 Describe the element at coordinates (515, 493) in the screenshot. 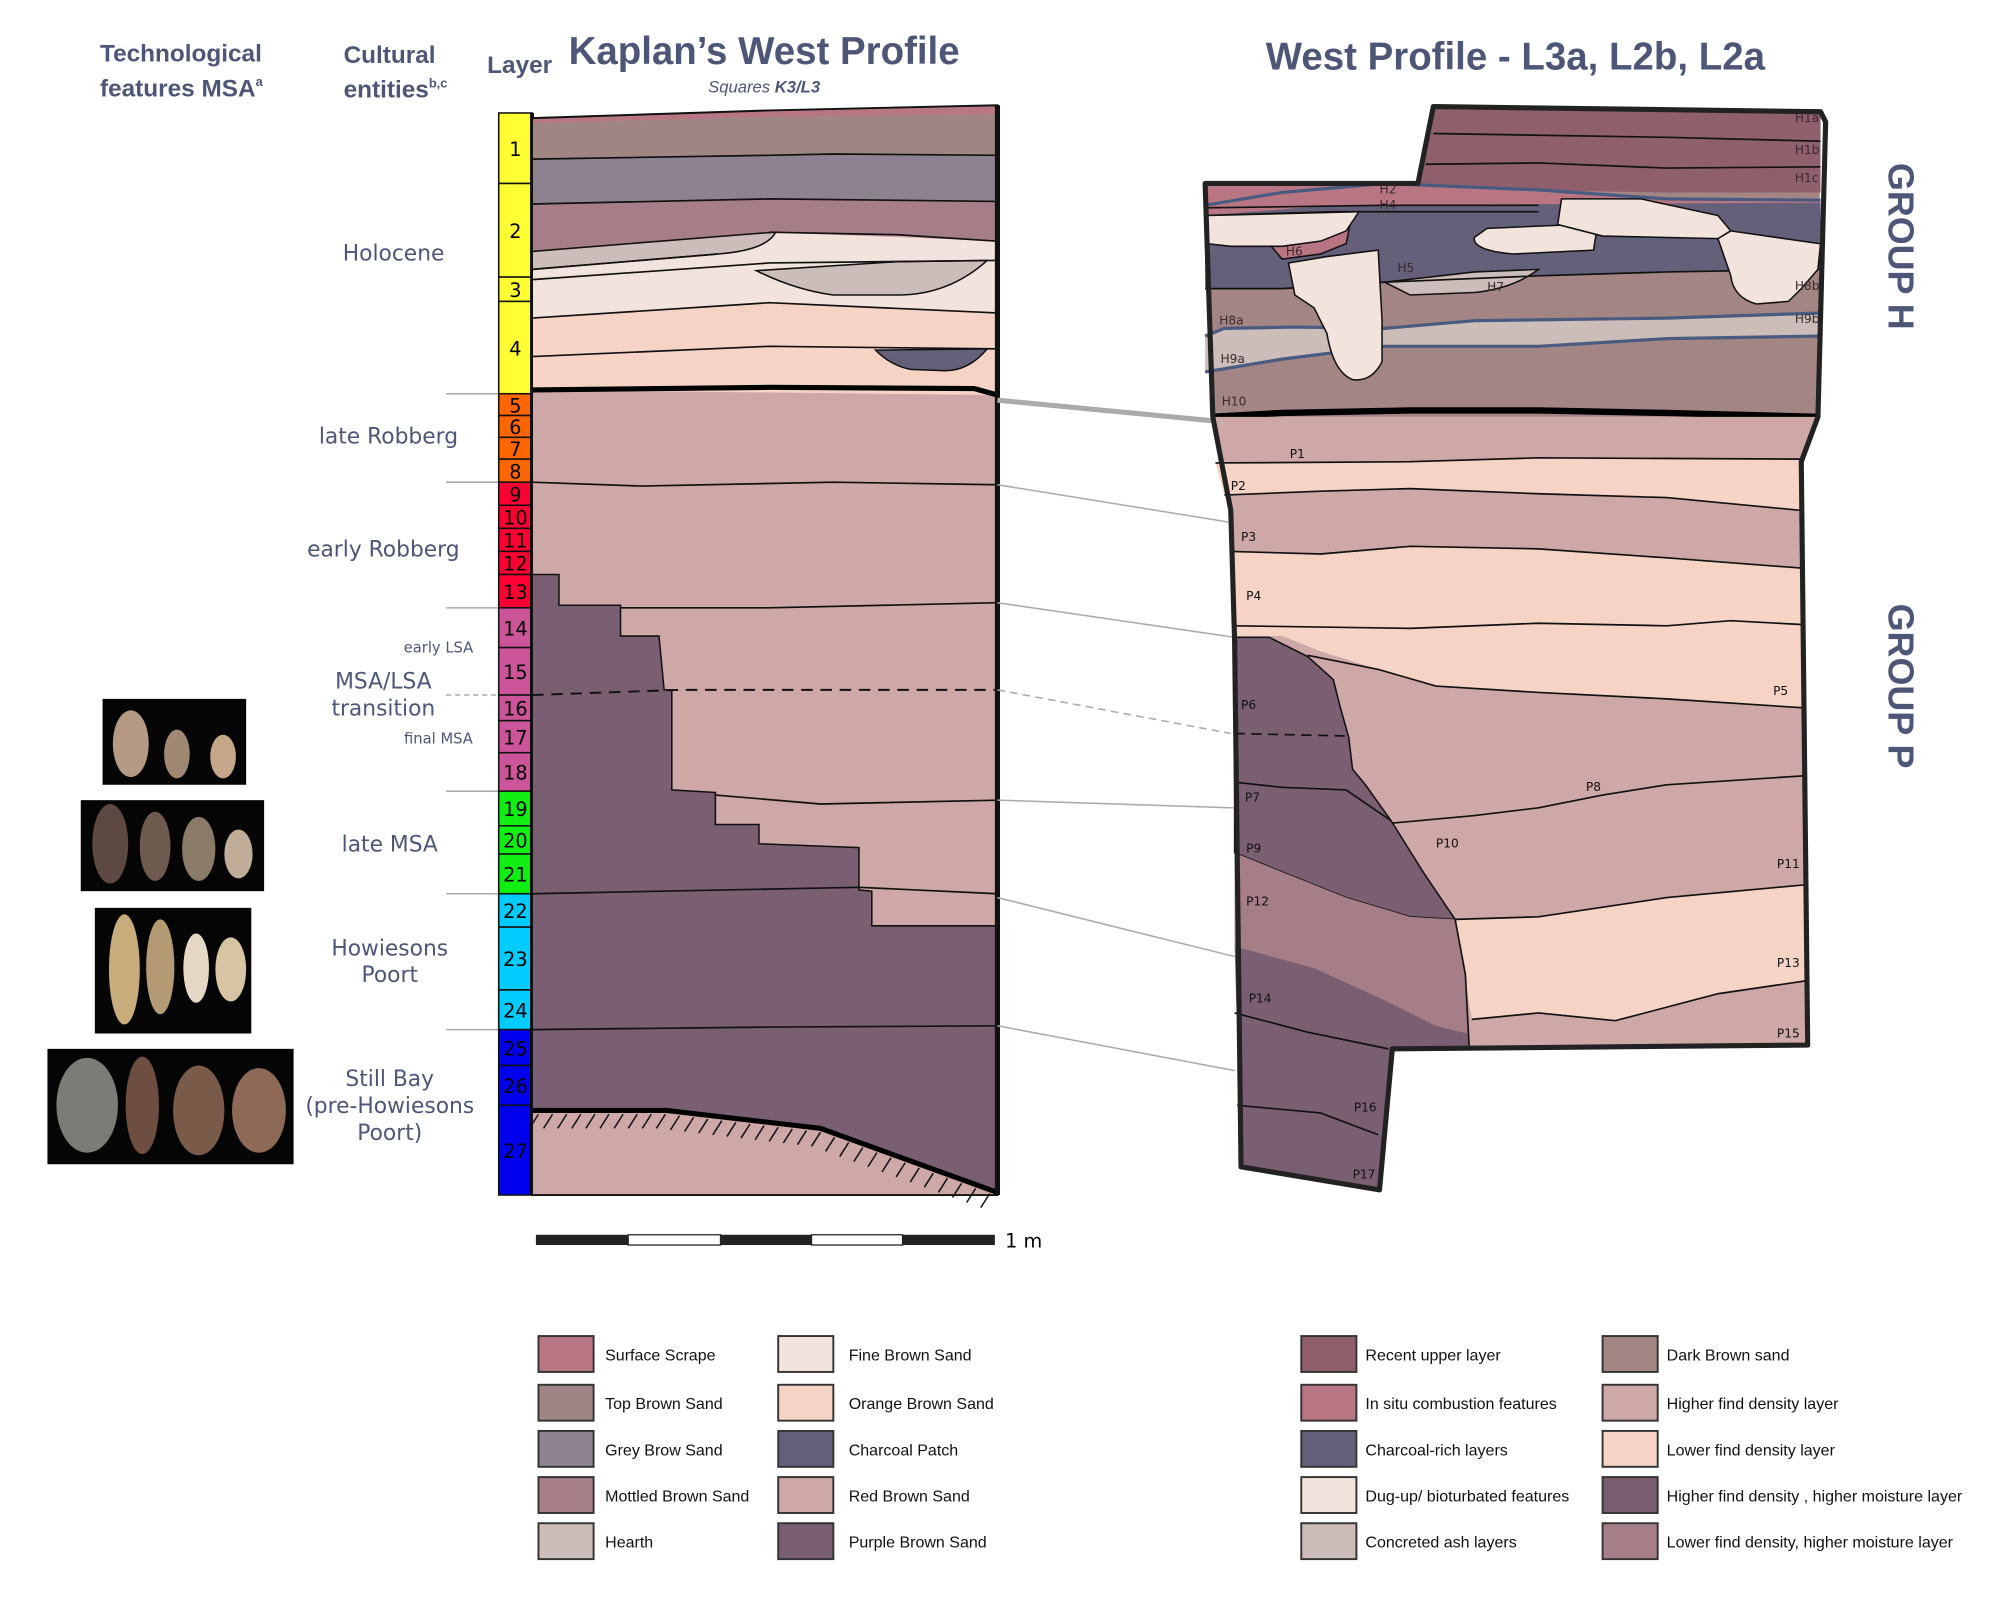

I see `layer-9: 9` at that location.